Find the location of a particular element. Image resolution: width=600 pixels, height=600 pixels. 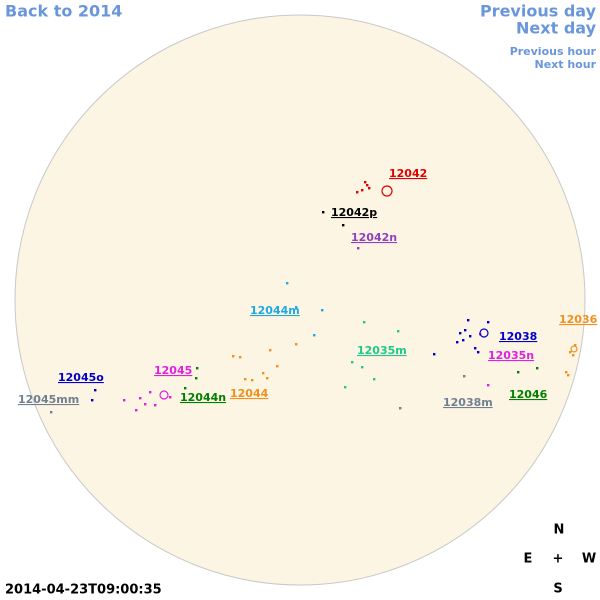

region-label: 12042p is located at coordinates (354, 212).